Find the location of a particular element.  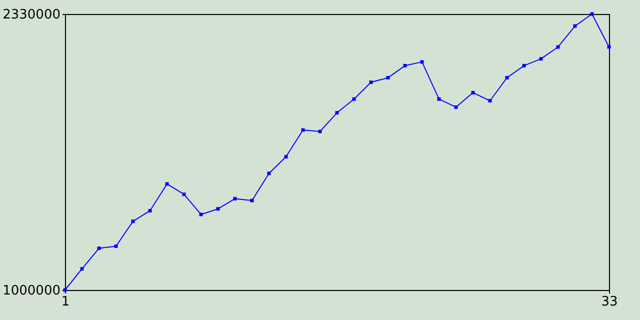

y-tick-label: 2330000 is located at coordinates (31, 15).